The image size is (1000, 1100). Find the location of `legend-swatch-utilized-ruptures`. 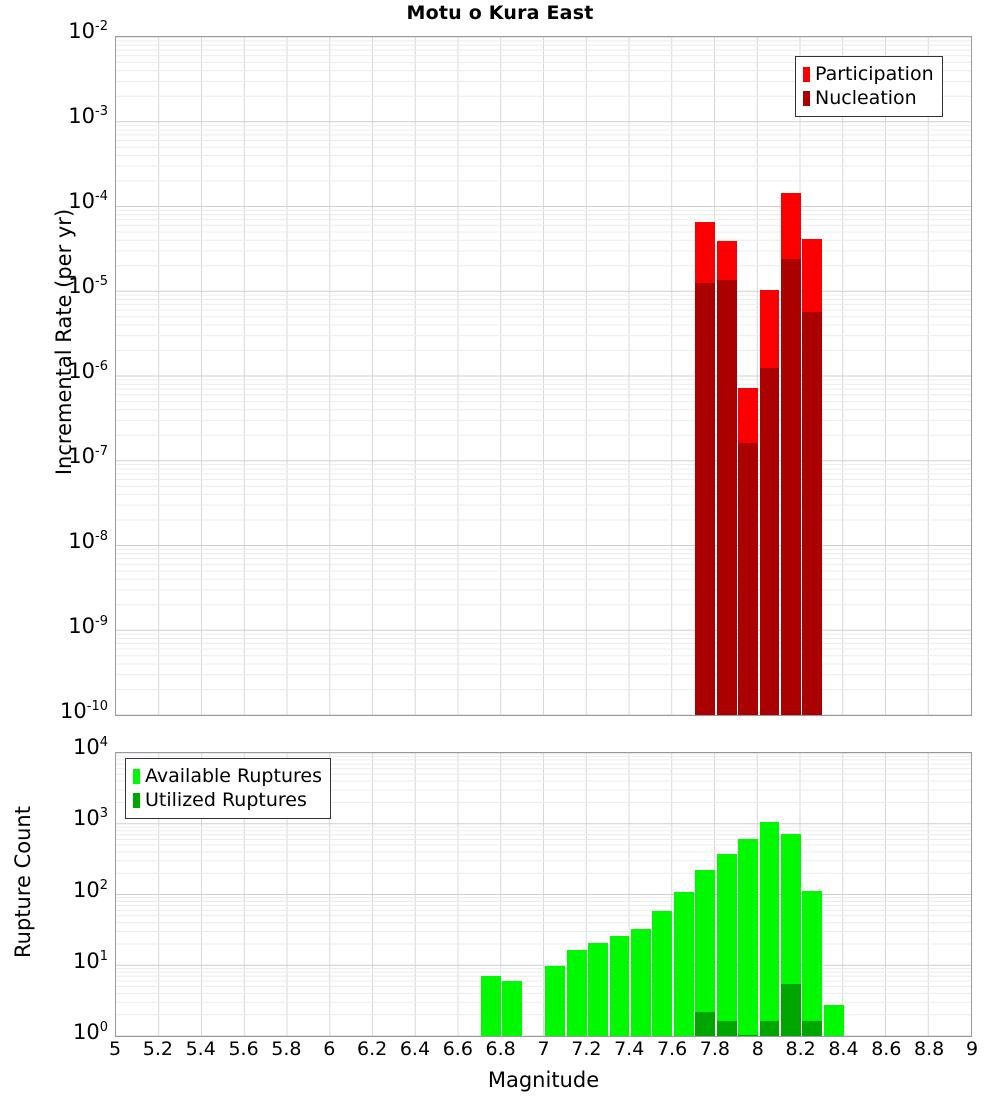

legend-swatch-utilized-ruptures is located at coordinates (136, 800).